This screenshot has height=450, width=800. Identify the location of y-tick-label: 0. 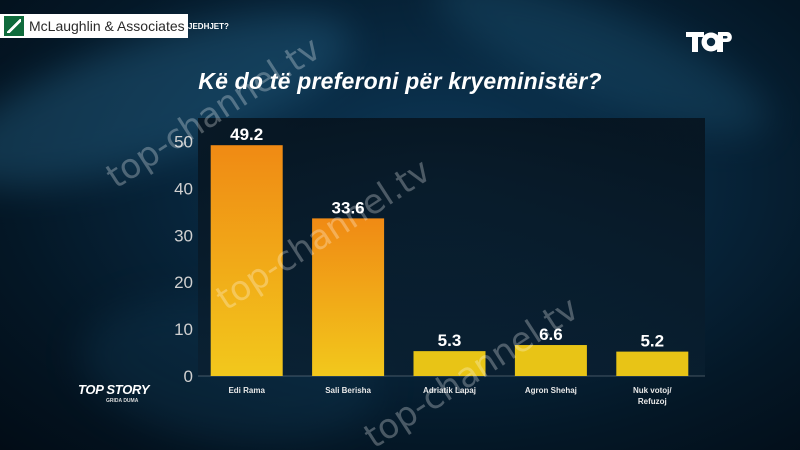
(188, 376).